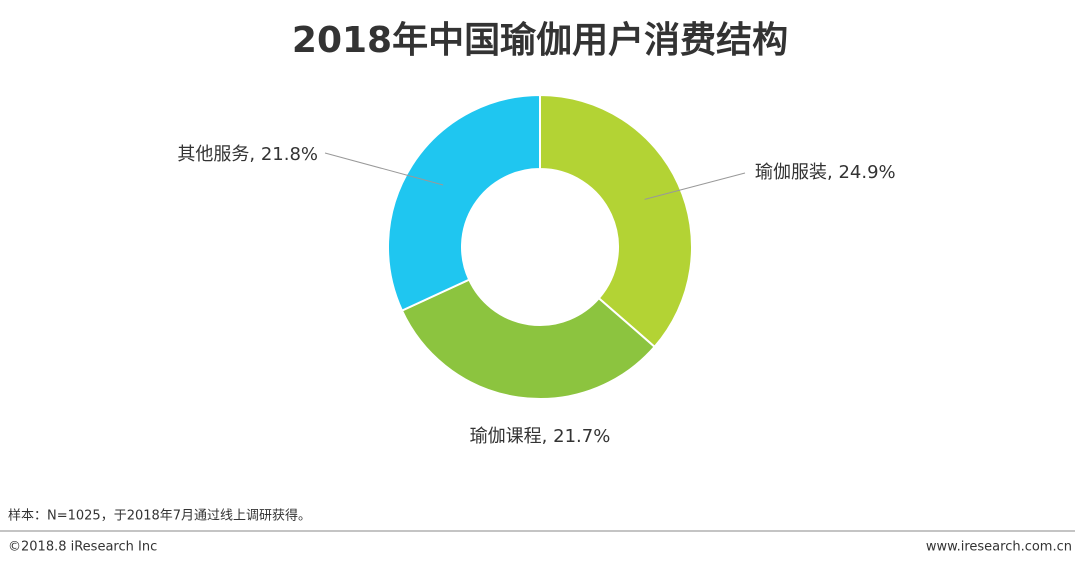 This screenshot has height=562, width=1080. Describe the element at coordinates (999, 547) in the screenshot. I see `website: www.iresearch.com.cn` at that location.